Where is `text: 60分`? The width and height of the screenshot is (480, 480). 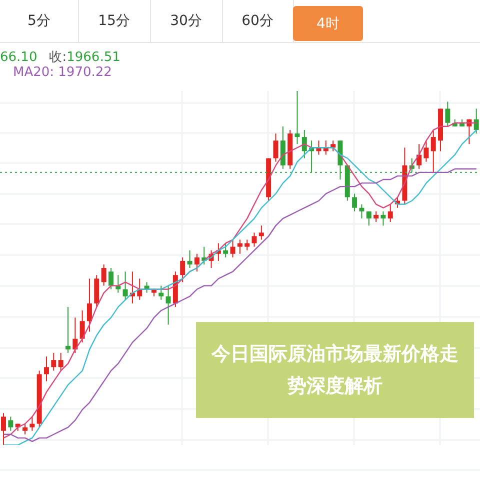
text: 60分 is located at coordinates (258, 21).